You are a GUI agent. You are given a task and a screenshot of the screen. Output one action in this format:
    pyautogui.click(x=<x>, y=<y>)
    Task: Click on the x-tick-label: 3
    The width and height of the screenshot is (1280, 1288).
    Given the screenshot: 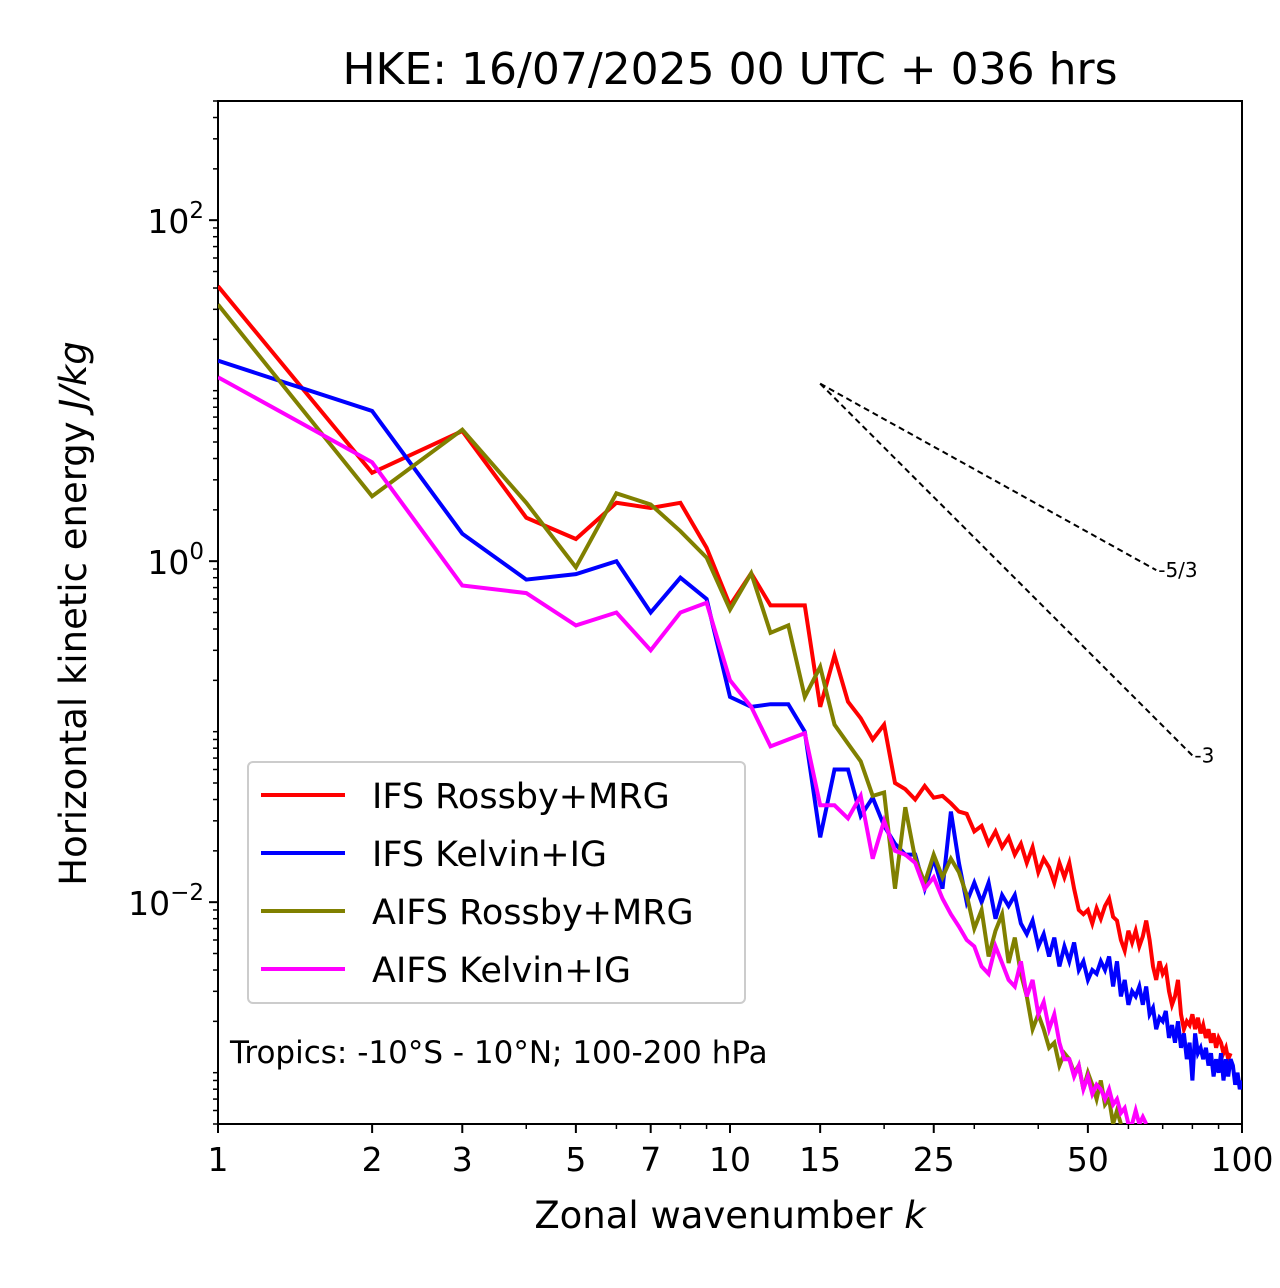 What is the action you would take?
    pyautogui.click(x=462, y=1159)
    